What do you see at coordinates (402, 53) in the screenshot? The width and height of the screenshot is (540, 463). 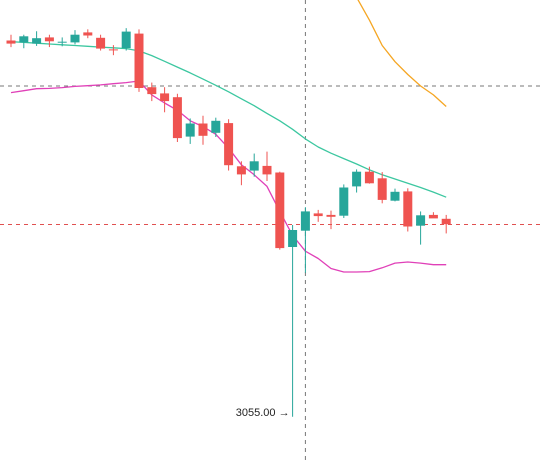 I see `upper-band-line` at bounding box center [402, 53].